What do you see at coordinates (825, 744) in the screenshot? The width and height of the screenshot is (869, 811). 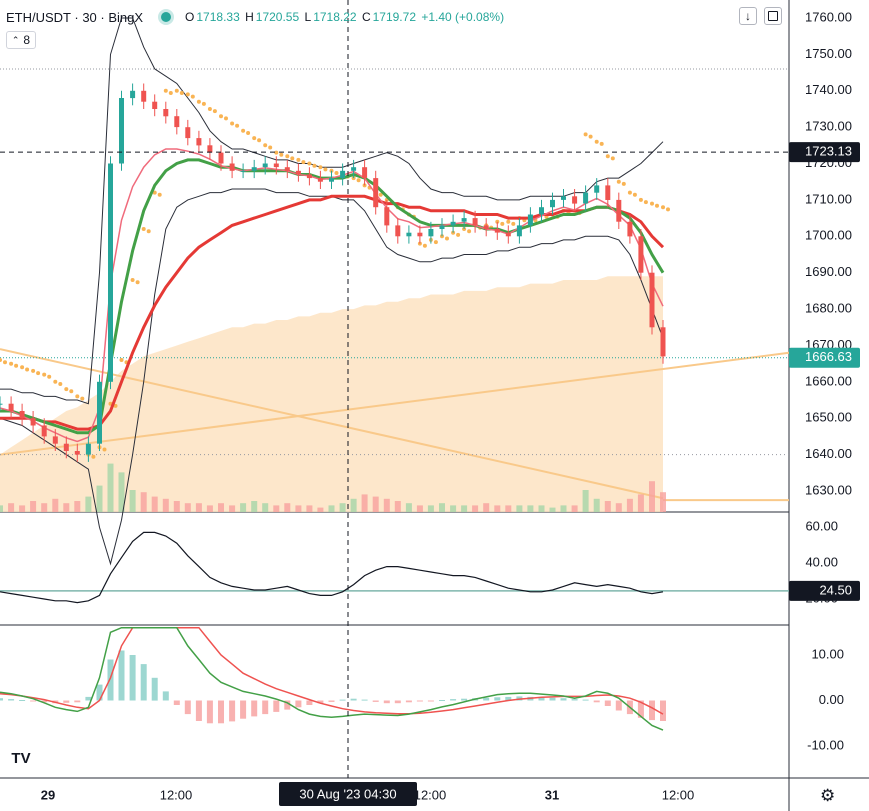 I see `macd-axis-label: -10.00` at bounding box center [825, 744].